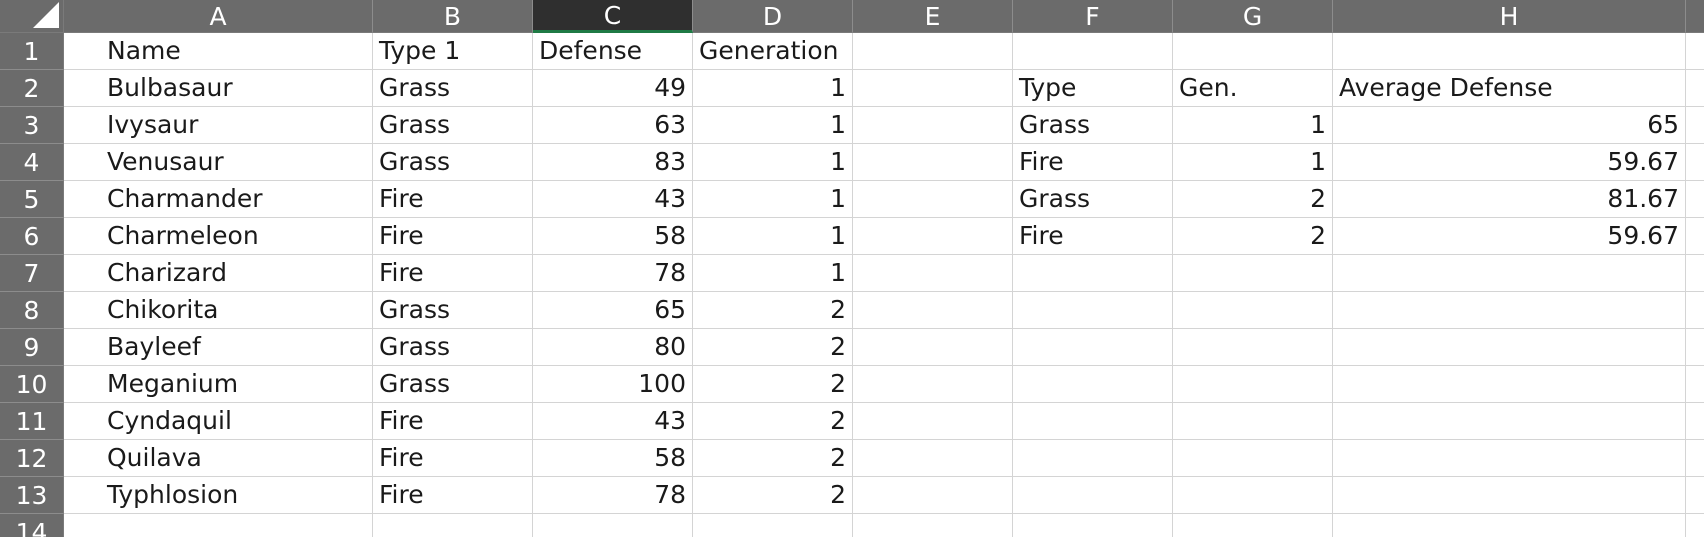 This screenshot has height=537, width=1704. What do you see at coordinates (613, 273) in the screenshot?
I see `cell-c7: 78` at bounding box center [613, 273].